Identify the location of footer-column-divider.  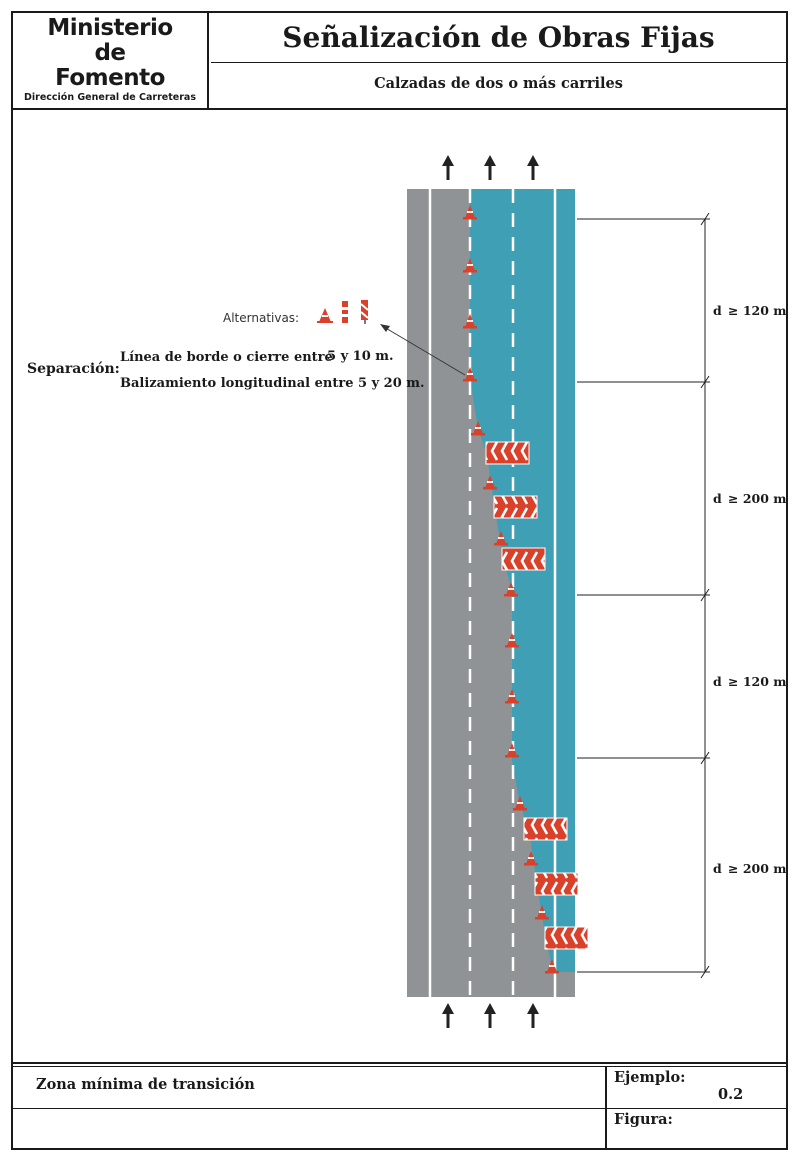
(606, 1108).